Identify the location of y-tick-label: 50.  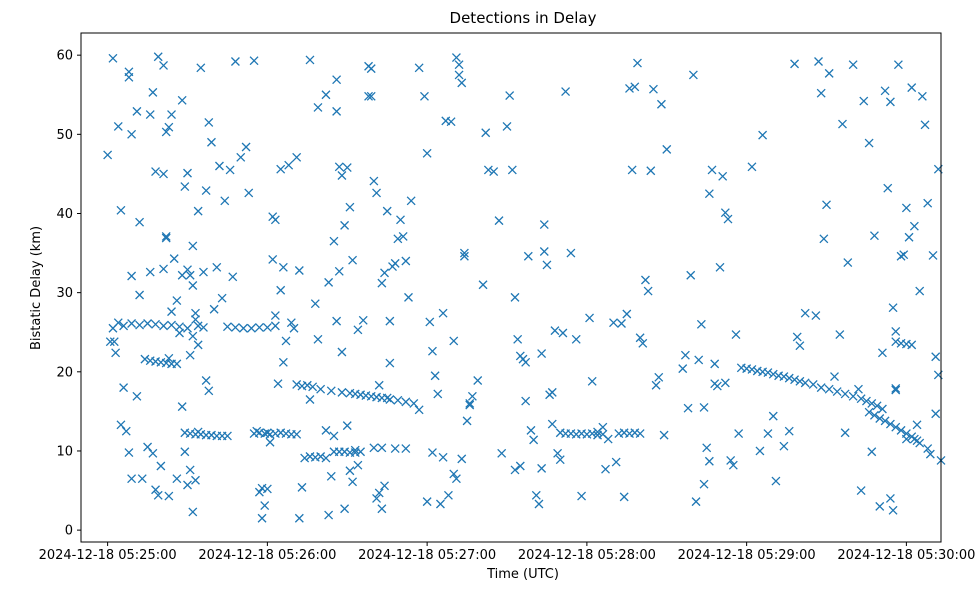
(64, 135).